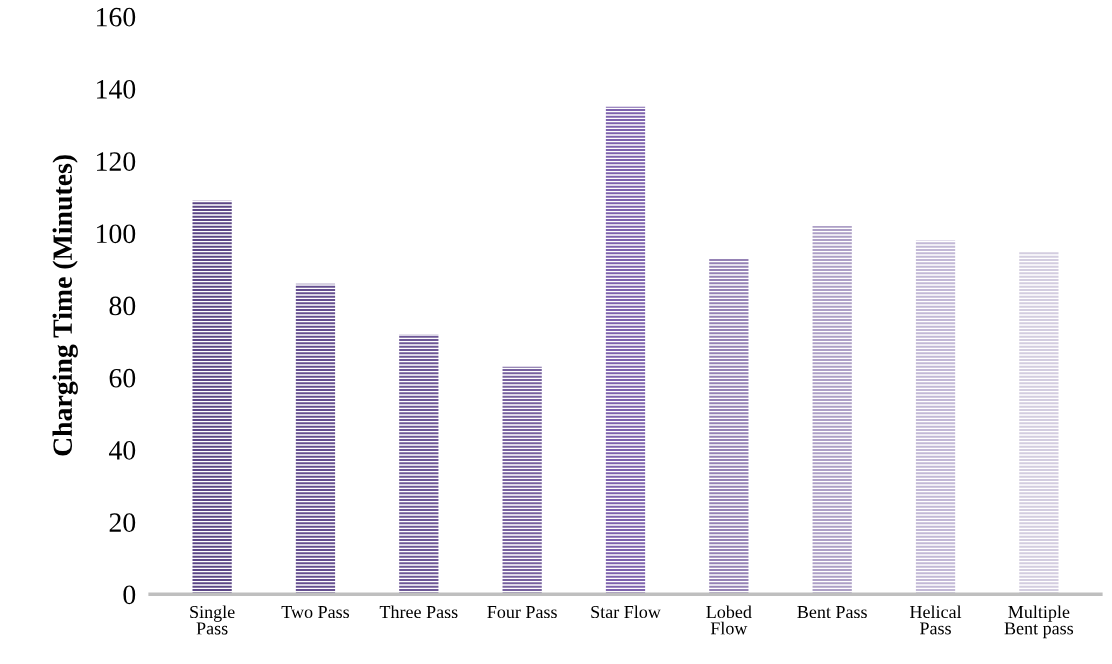 Image resolution: width=1112 pixels, height=664 pixels. I want to click on y-axis-title: Charging Time (Minutes), so click(65, 305).